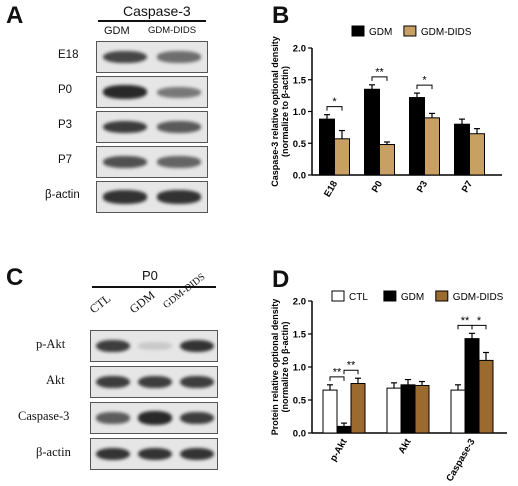 This screenshot has height=486, width=518. What do you see at coordinates (51, 344) in the screenshot?
I see `panel-c-row-label: p-Akt` at bounding box center [51, 344].